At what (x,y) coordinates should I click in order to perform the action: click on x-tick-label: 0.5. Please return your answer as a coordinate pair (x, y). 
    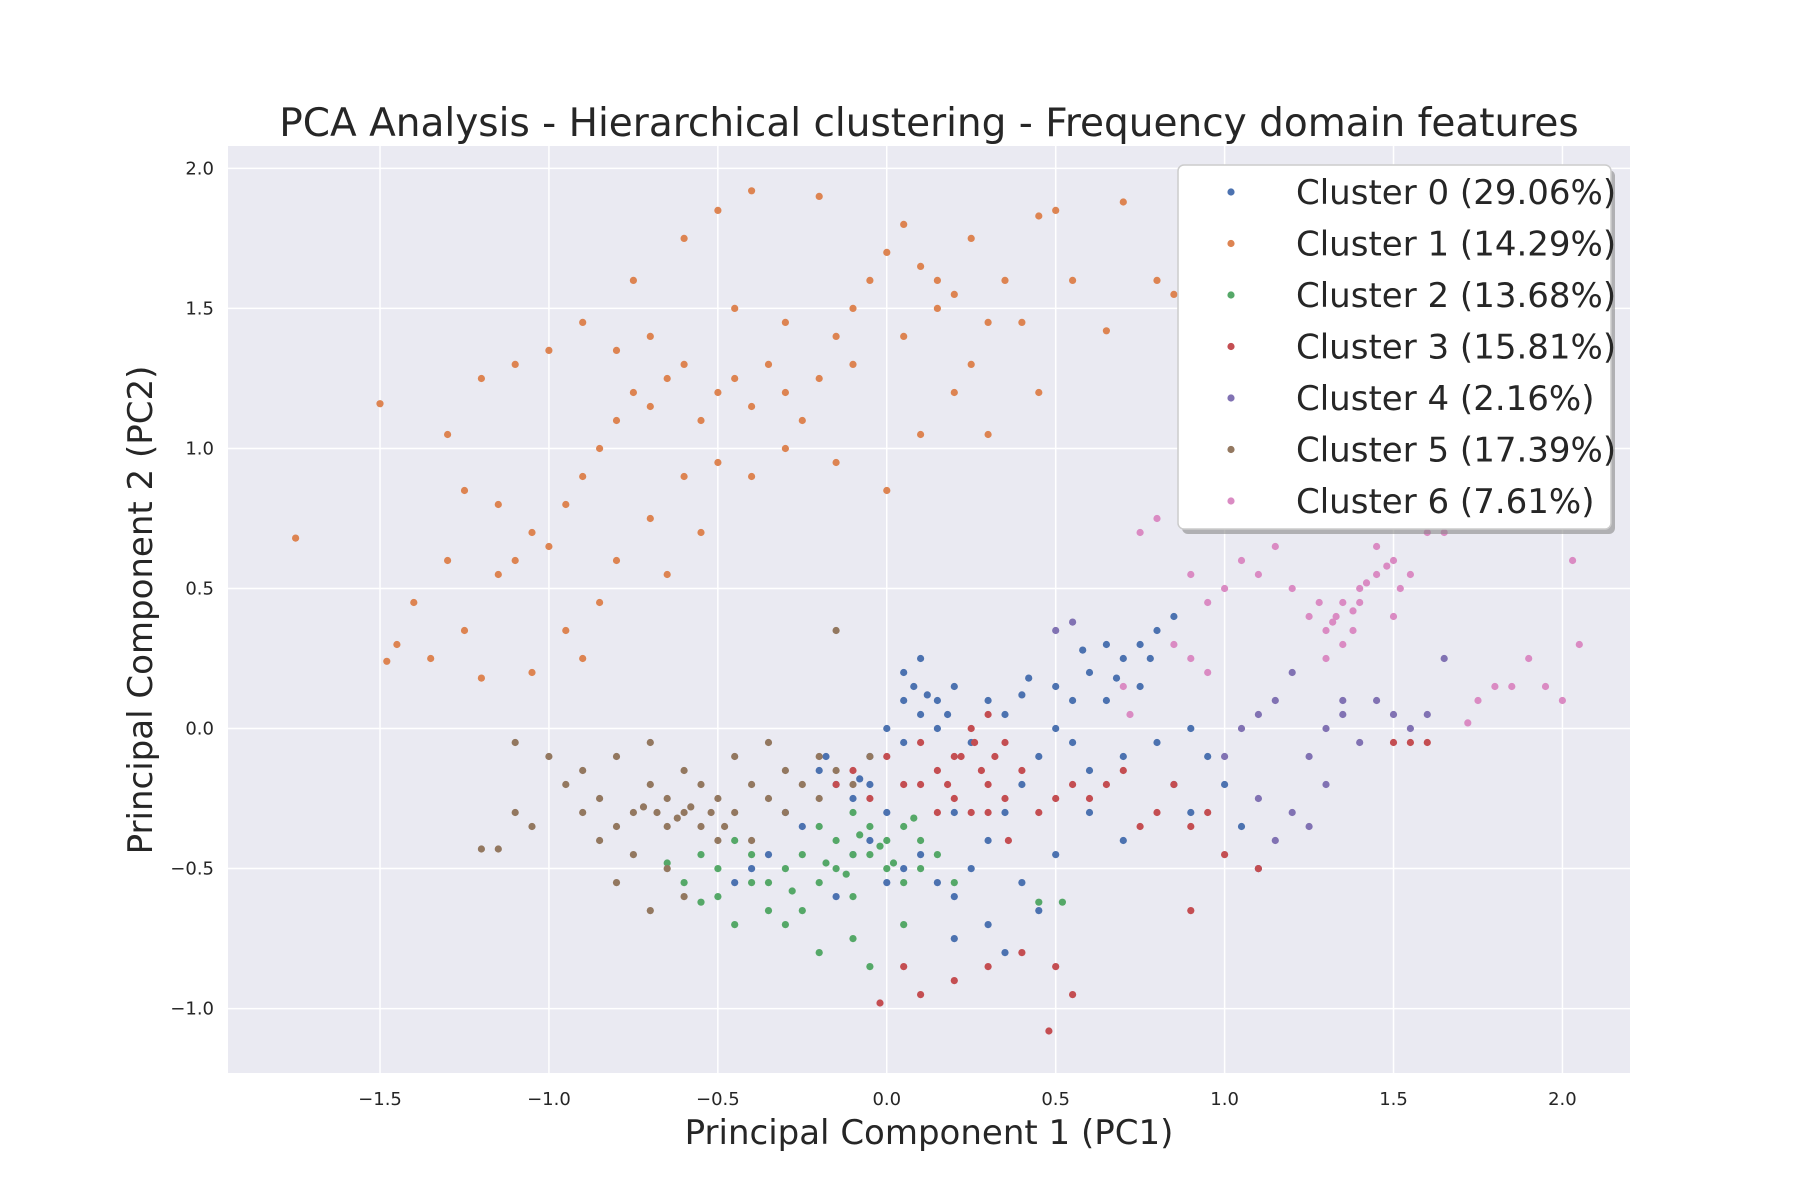
    Looking at the image, I should click on (1055, 1099).